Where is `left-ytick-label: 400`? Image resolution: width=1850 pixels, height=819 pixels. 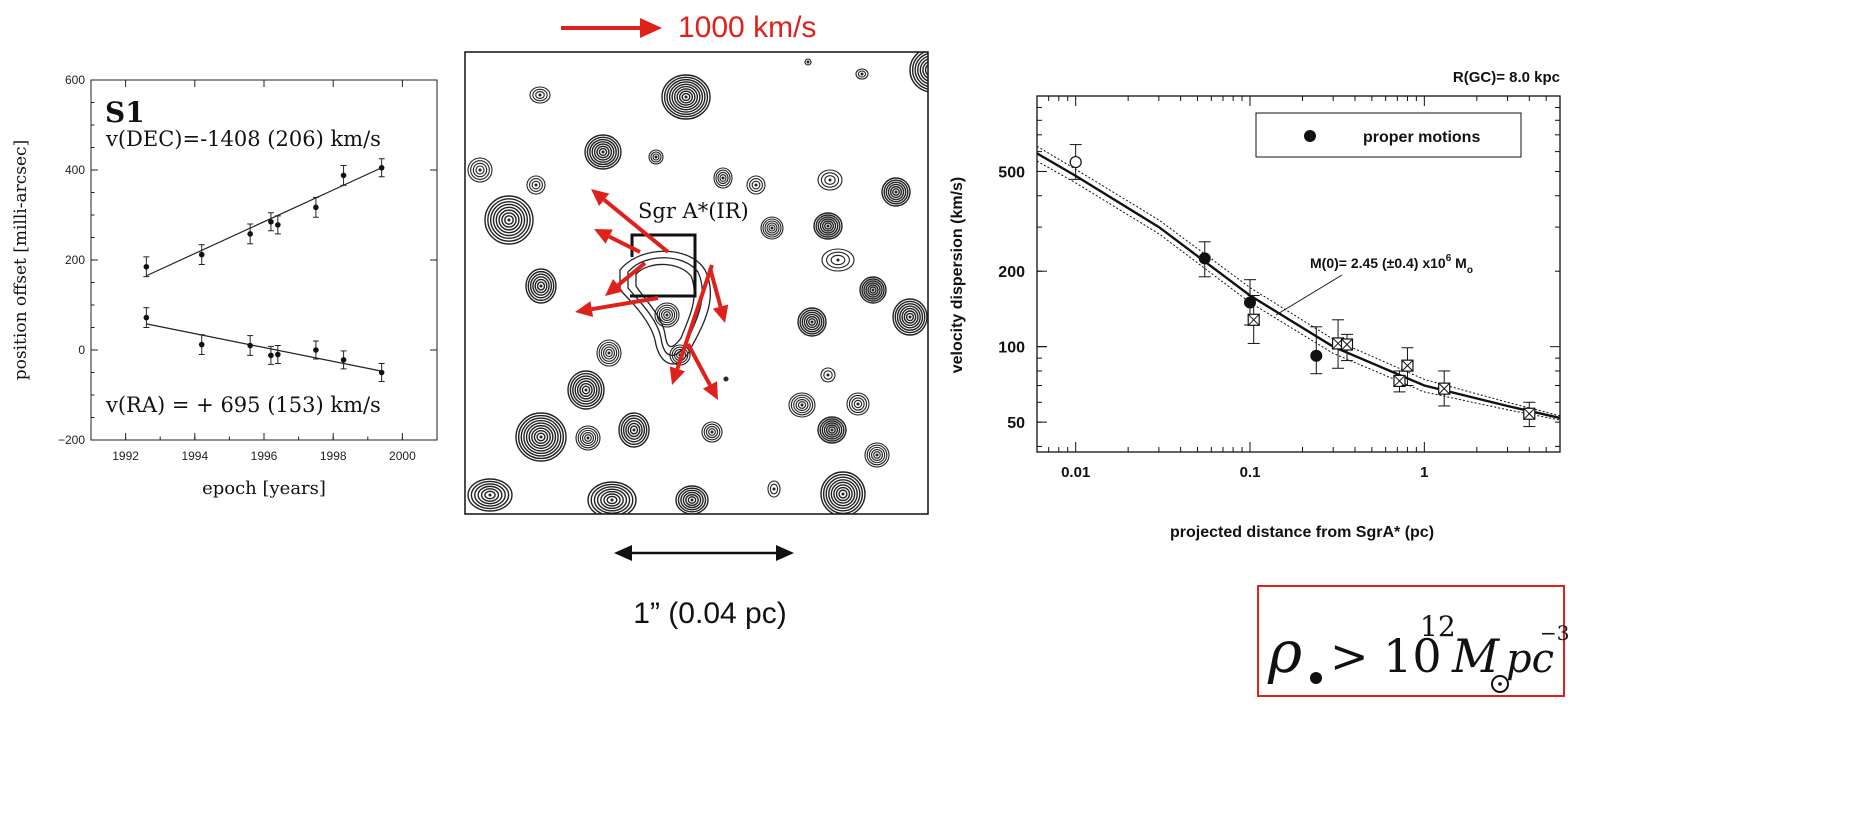
left-ytick-label: 400 is located at coordinates (75, 170).